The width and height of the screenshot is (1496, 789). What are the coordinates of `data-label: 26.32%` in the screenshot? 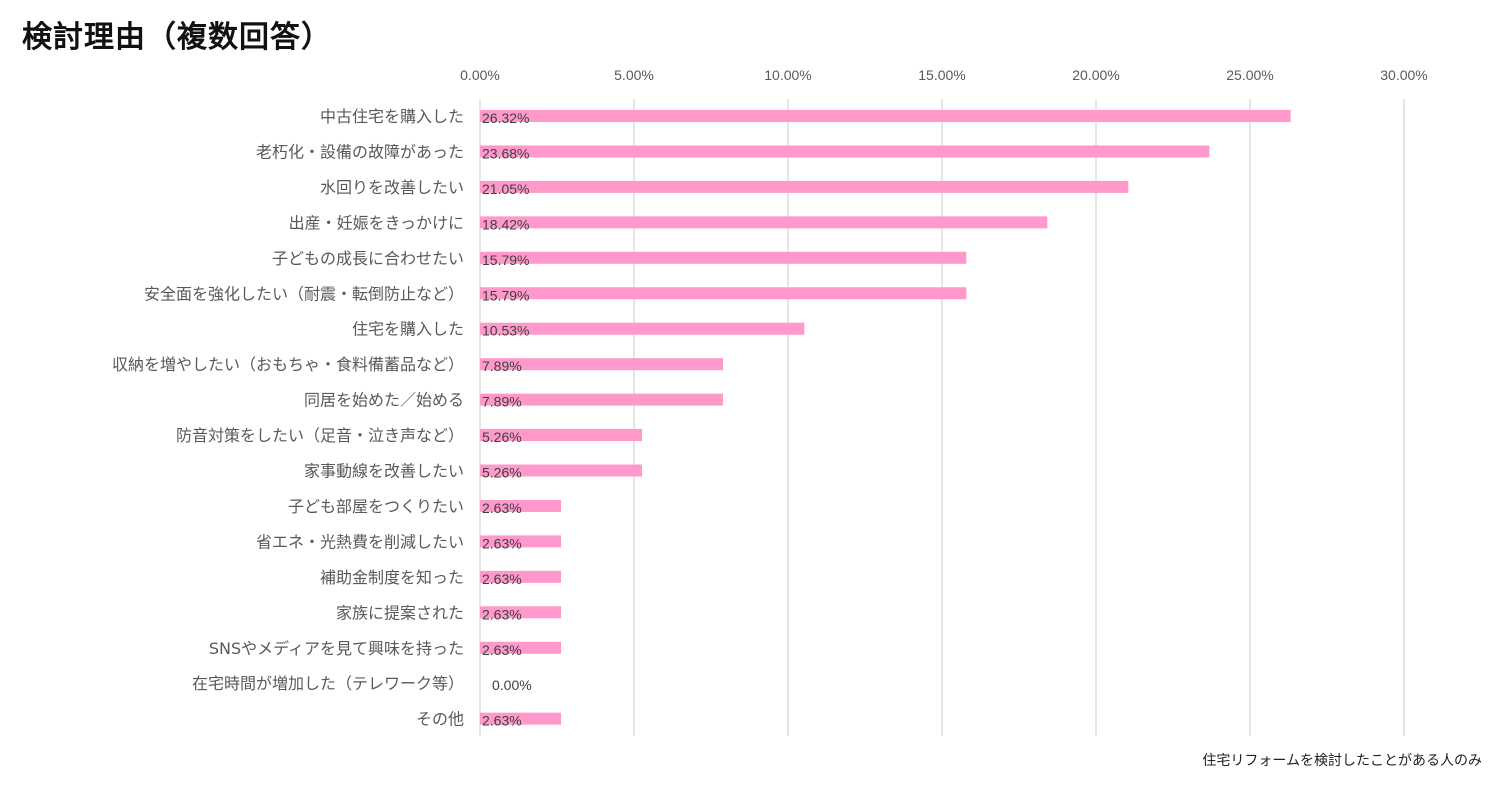 It's located at (505, 118).